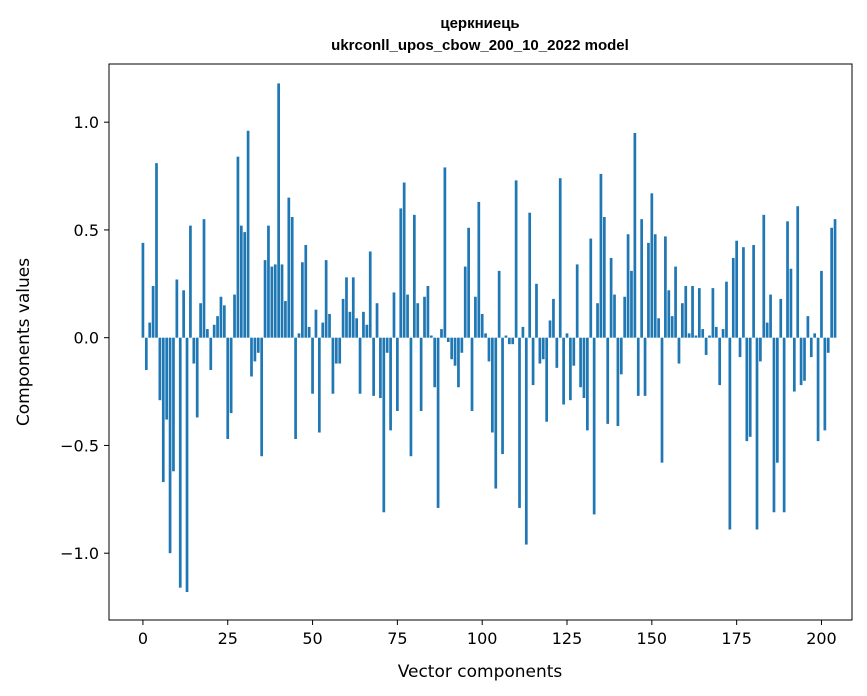 Image resolution: width=867 pixels, height=696 pixels. What do you see at coordinates (479, 23) in the screenshot?
I see `chart-title-line1: церкниець` at bounding box center [479, 23].